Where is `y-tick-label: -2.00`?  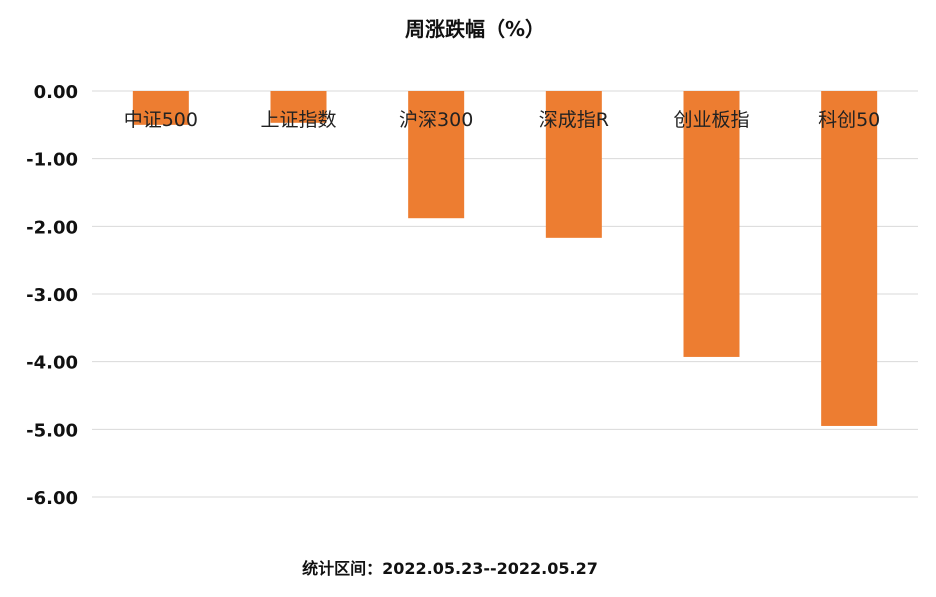
y-tick-label: -2.00 is located at coordinates (52, 227).